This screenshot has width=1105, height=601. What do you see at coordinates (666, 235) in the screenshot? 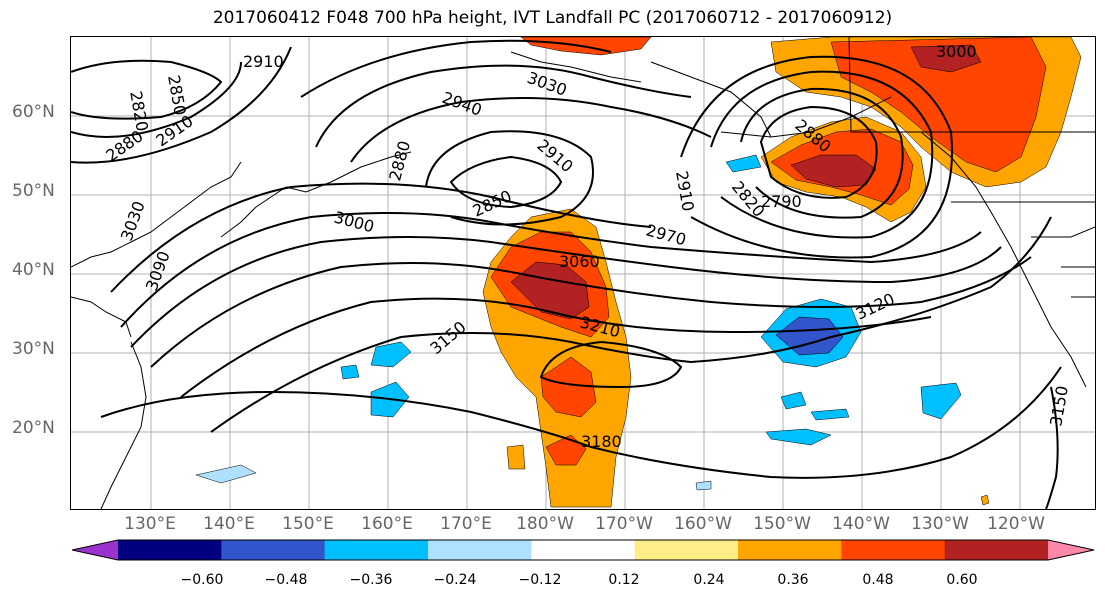
I see `contour-label: 2970` at bounding box center [666, 235].